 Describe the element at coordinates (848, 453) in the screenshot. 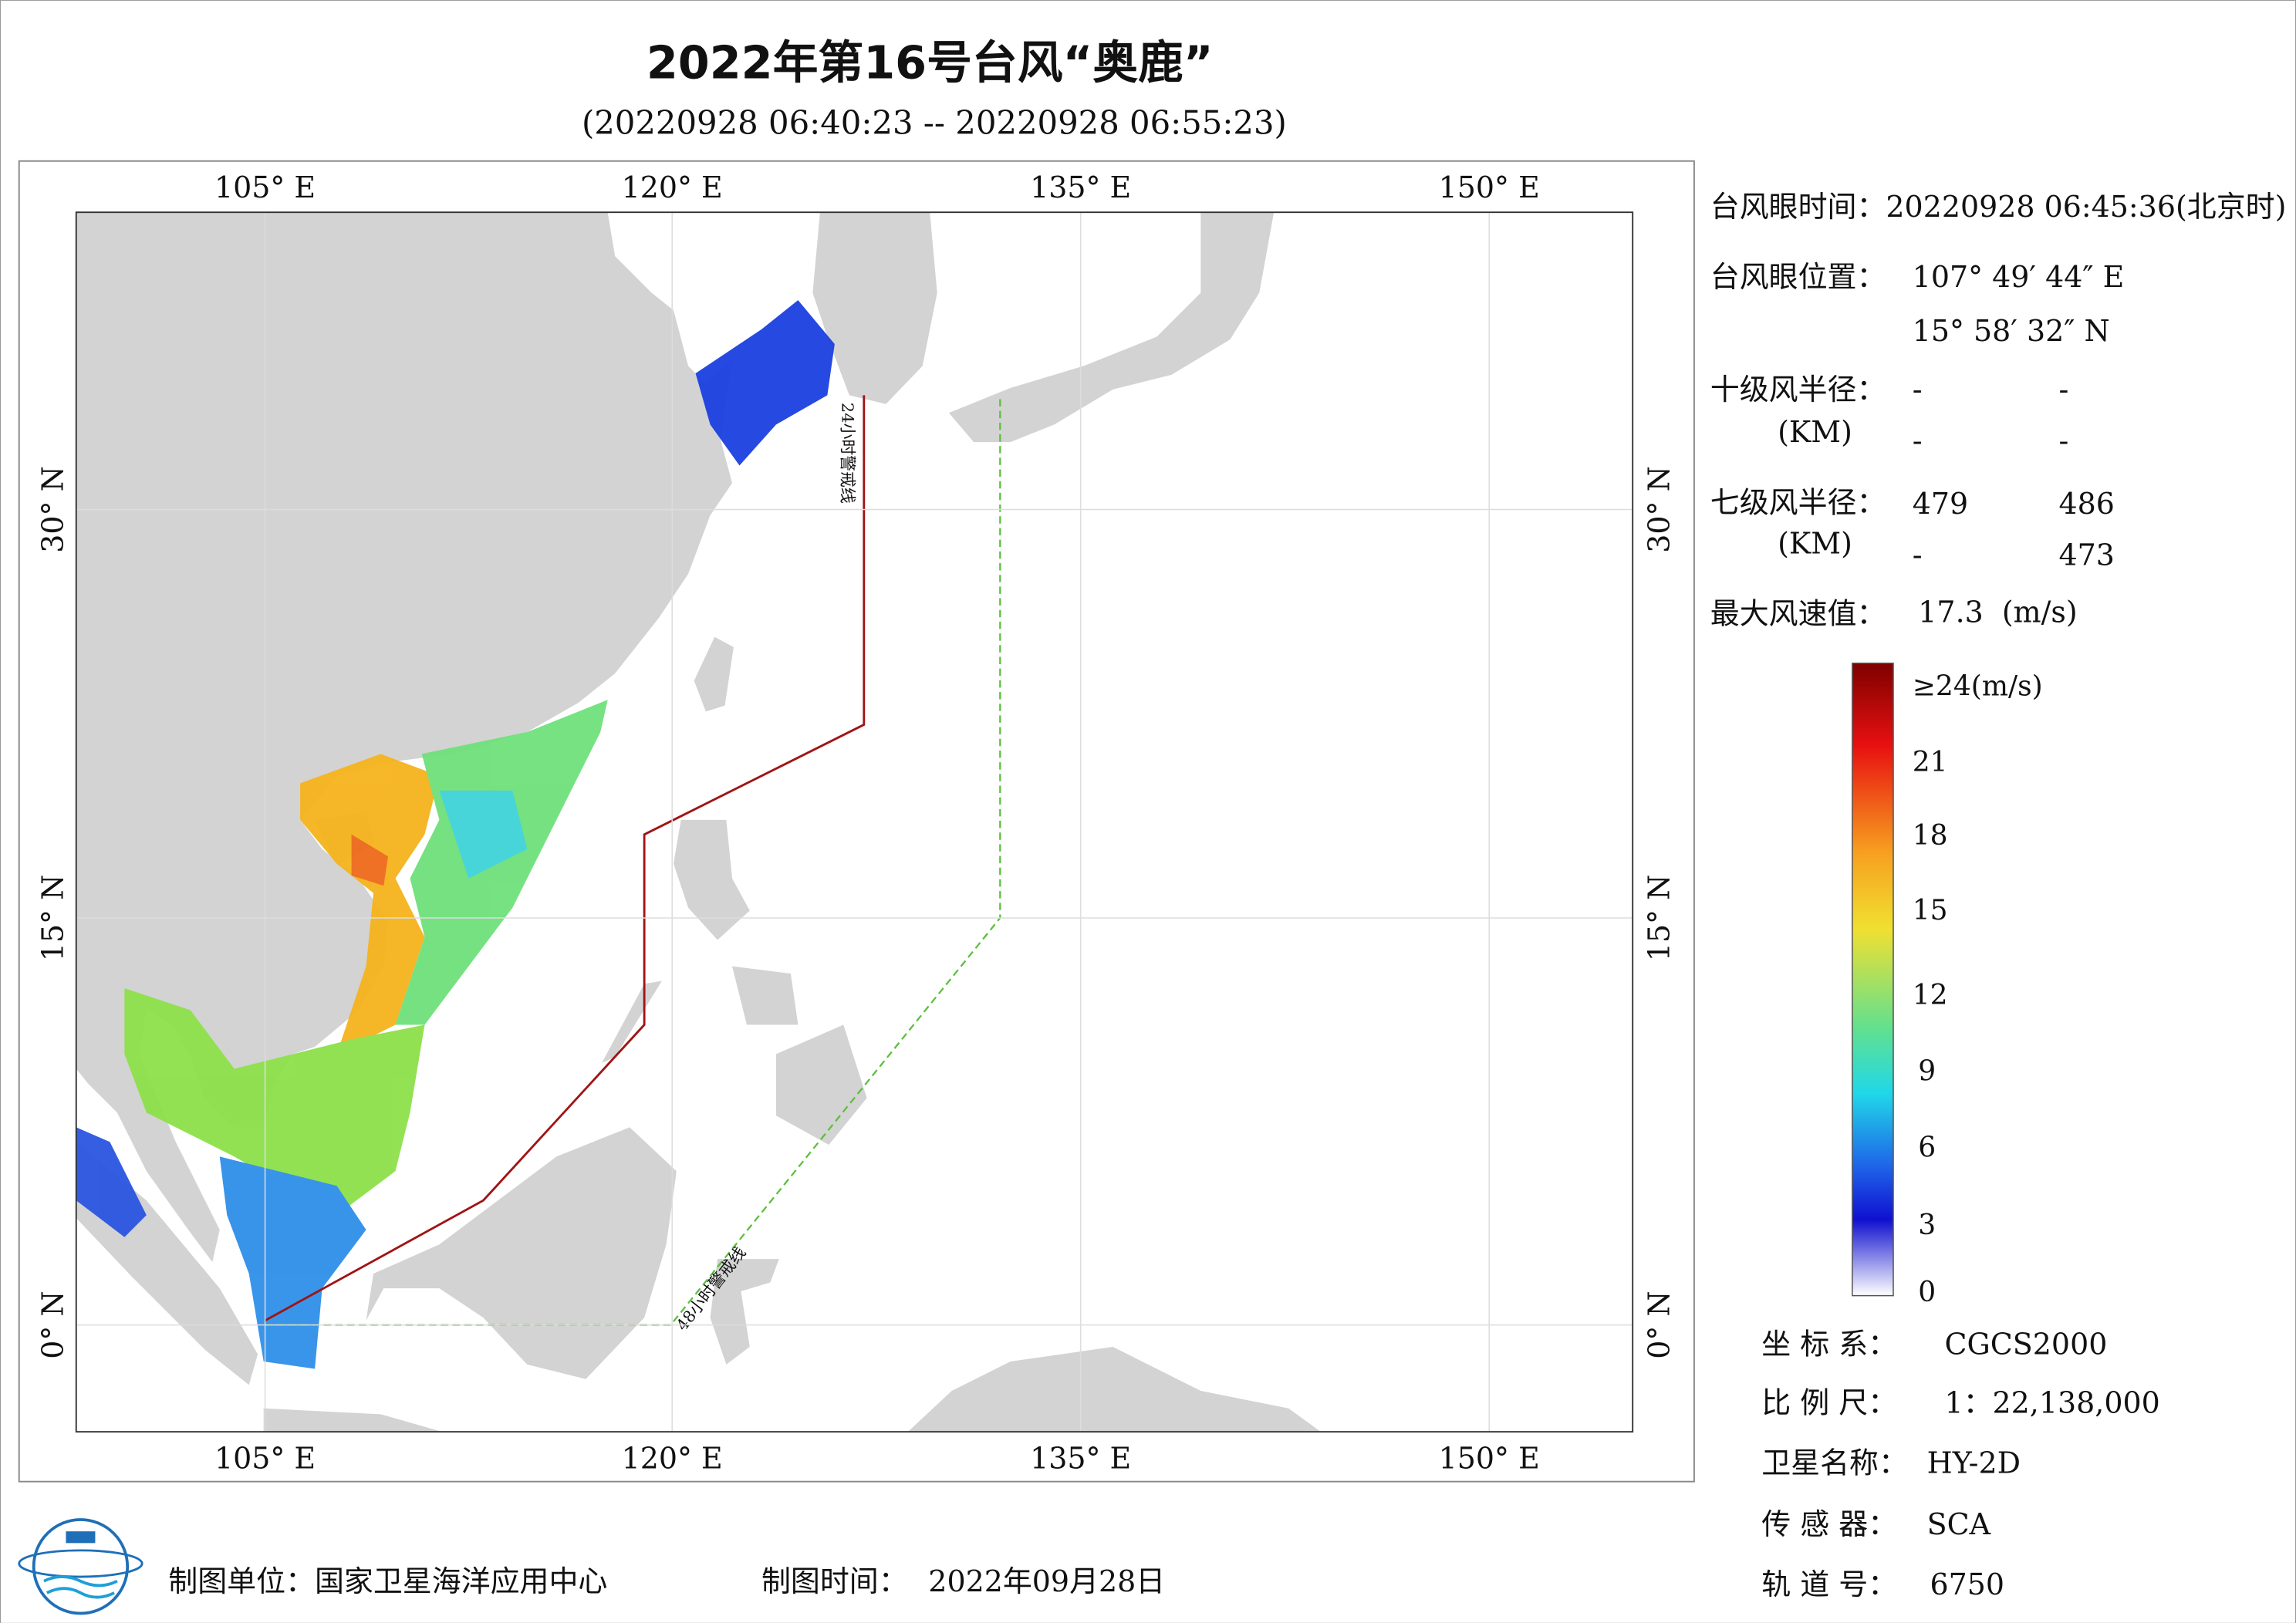

I see `warning-label: 24小时警戒线` at that location.